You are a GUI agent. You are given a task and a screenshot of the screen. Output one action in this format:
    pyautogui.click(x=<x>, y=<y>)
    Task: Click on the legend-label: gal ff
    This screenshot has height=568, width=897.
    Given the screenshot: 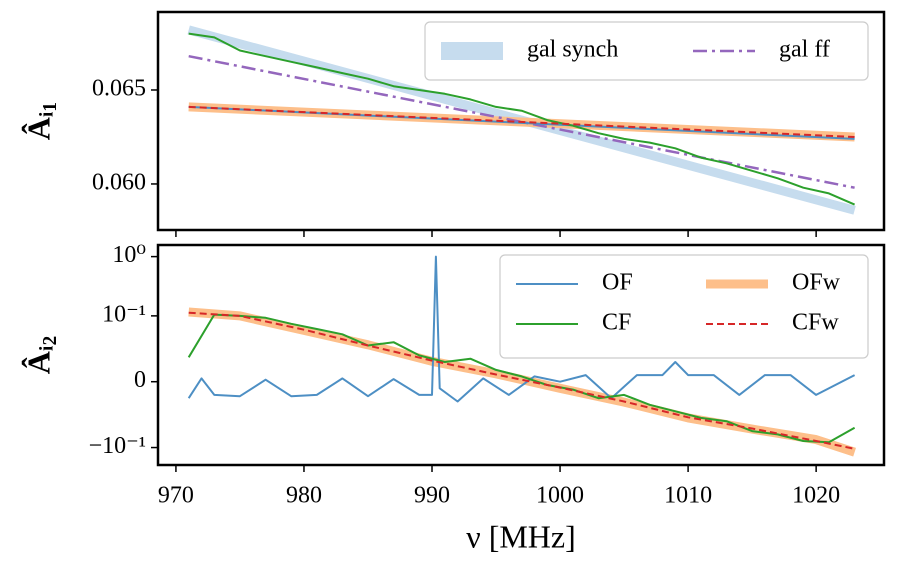 What is the action you would take?
    pyautogui.click(x=804, y=50)
    